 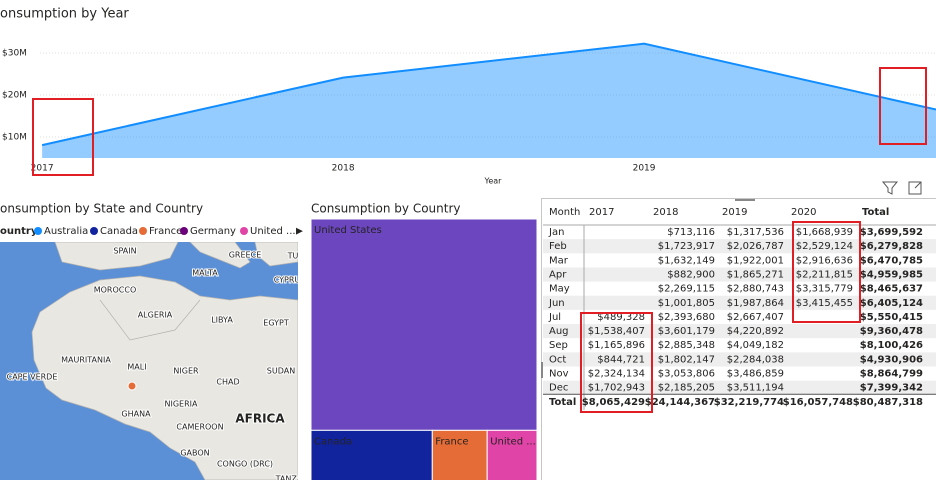 What do you see at coordinates (888, 402) in the screenshot?
I see `table-cell: $80,487,318` at bounding box center [888, 402].